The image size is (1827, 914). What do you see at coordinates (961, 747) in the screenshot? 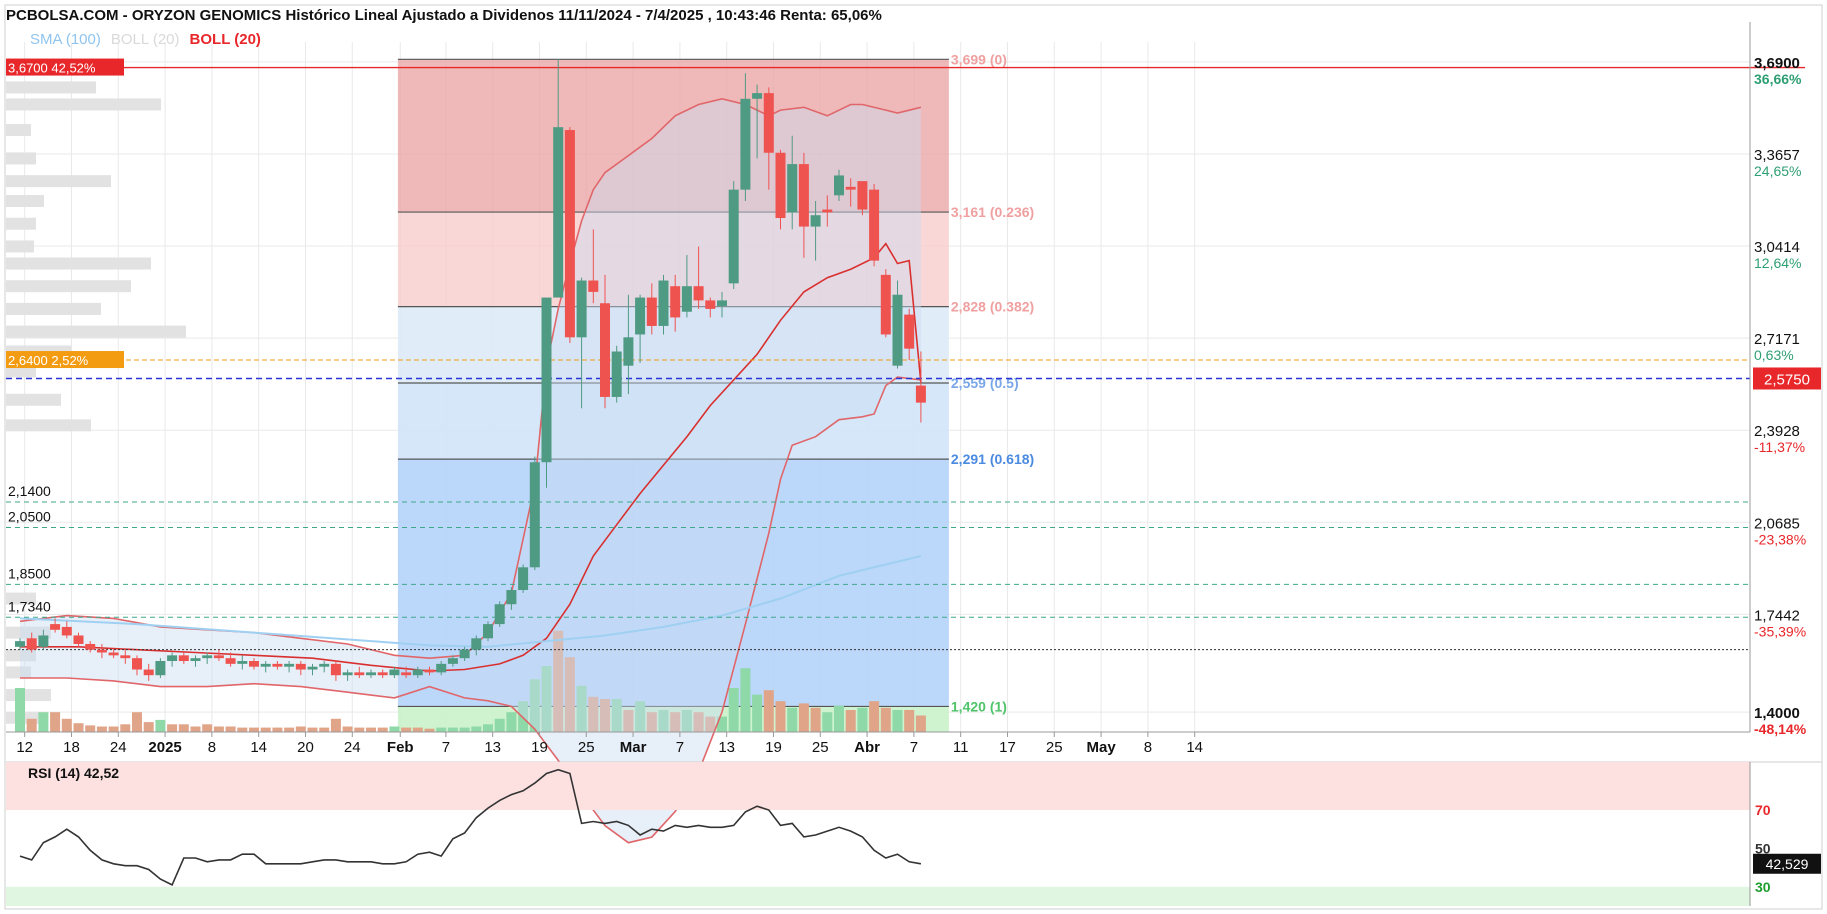
I see `x-tick-label: 11` at bounding box center [961, 747].